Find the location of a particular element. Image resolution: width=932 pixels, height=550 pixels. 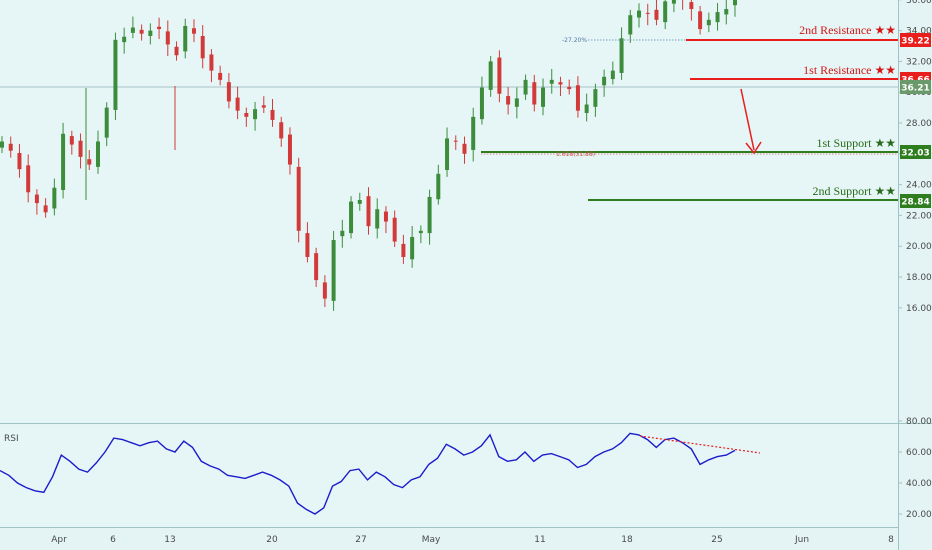

rsi-divergence-trendline is located at coordinates (700, 444).